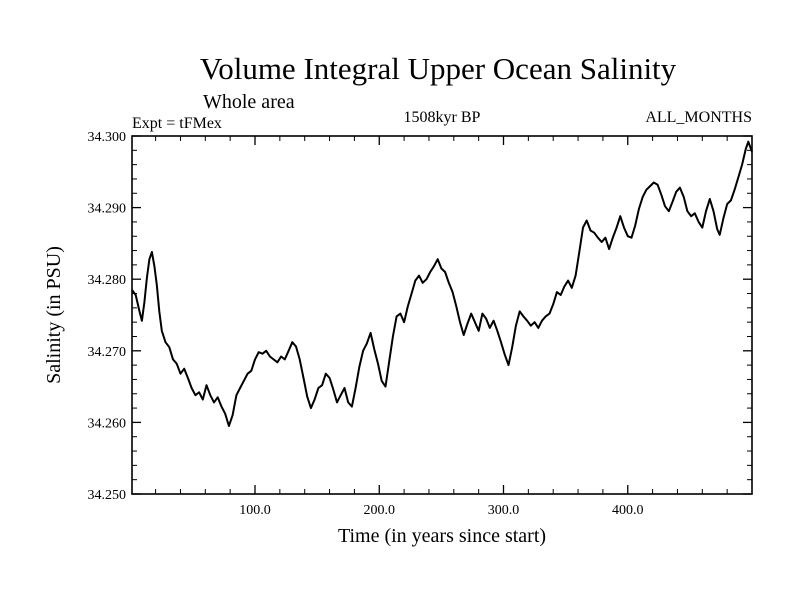 The width and height of the screenshot is (800, 600). Describe the element at coordinates (107, 495) in the screenshot. I see `y-tick-label: 34.250` at that location.